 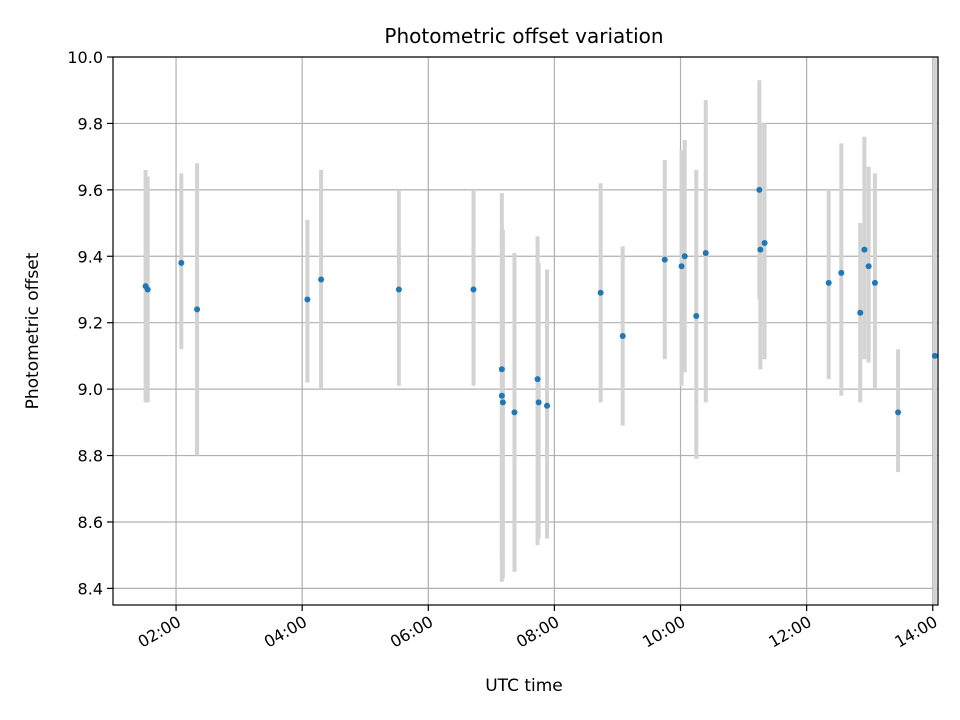 What do you see at coordinates (90, 256) in the screenshot?
I see `y-tick-label: 9.4` at bounding box center [90, 256].